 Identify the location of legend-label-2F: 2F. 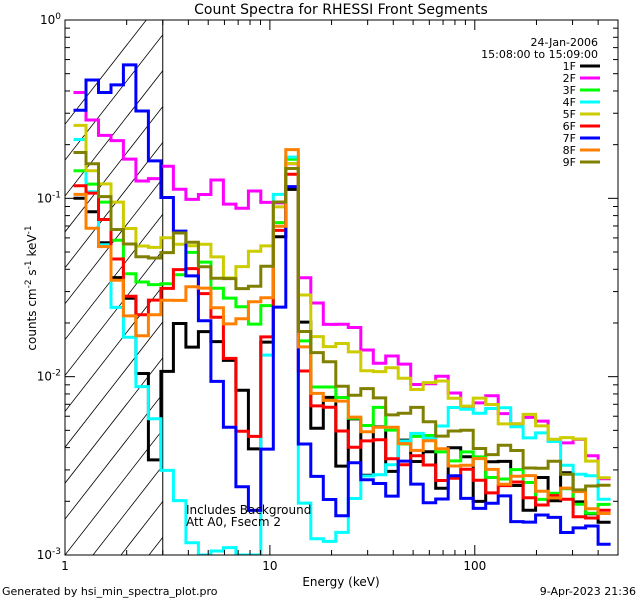
(569, 78).